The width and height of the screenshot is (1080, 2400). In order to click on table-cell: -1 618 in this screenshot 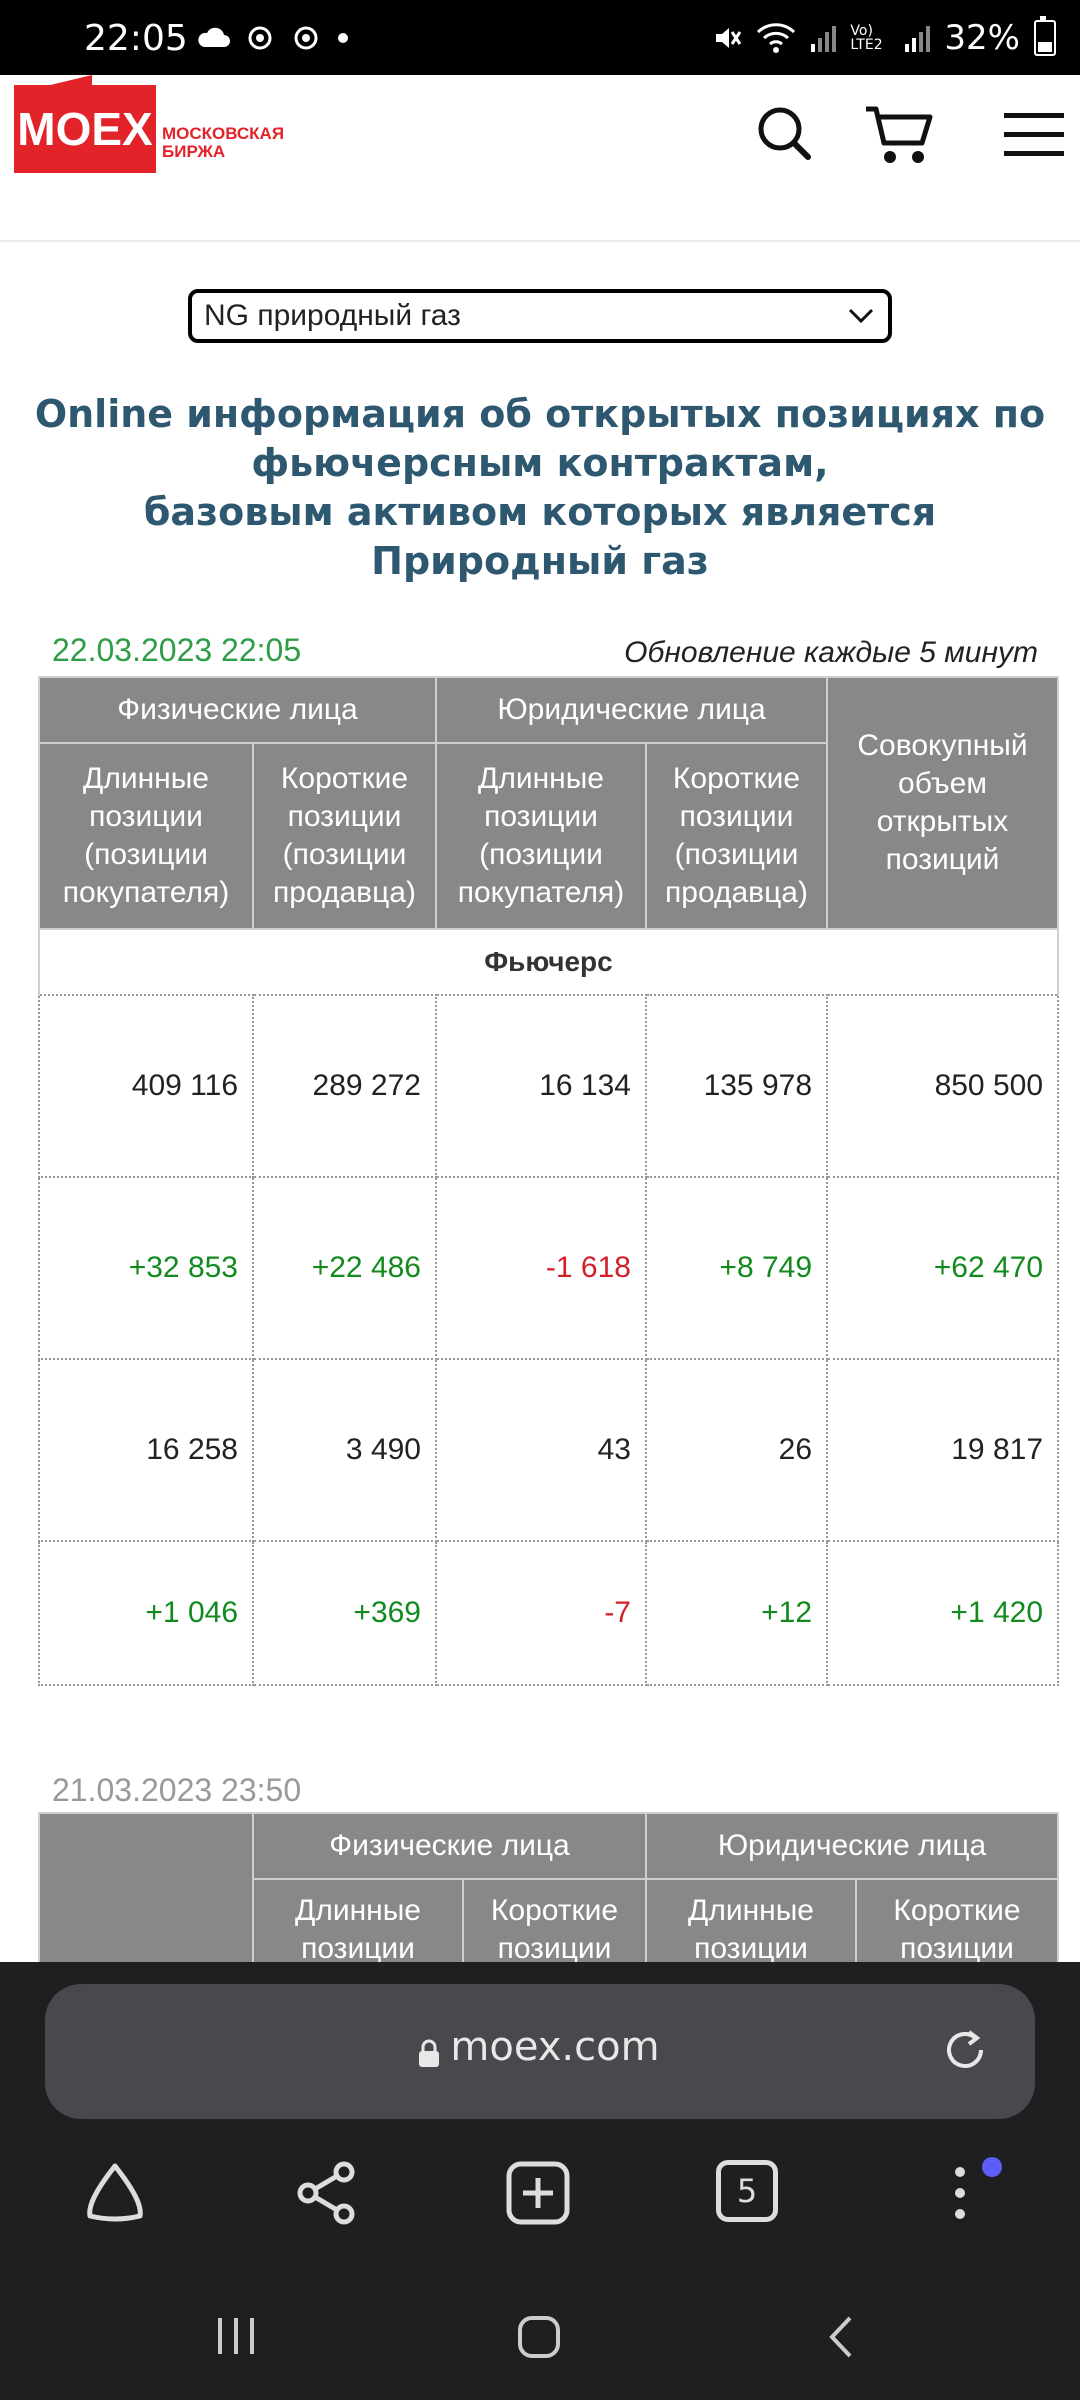, I will do `click(541, 1268)`.